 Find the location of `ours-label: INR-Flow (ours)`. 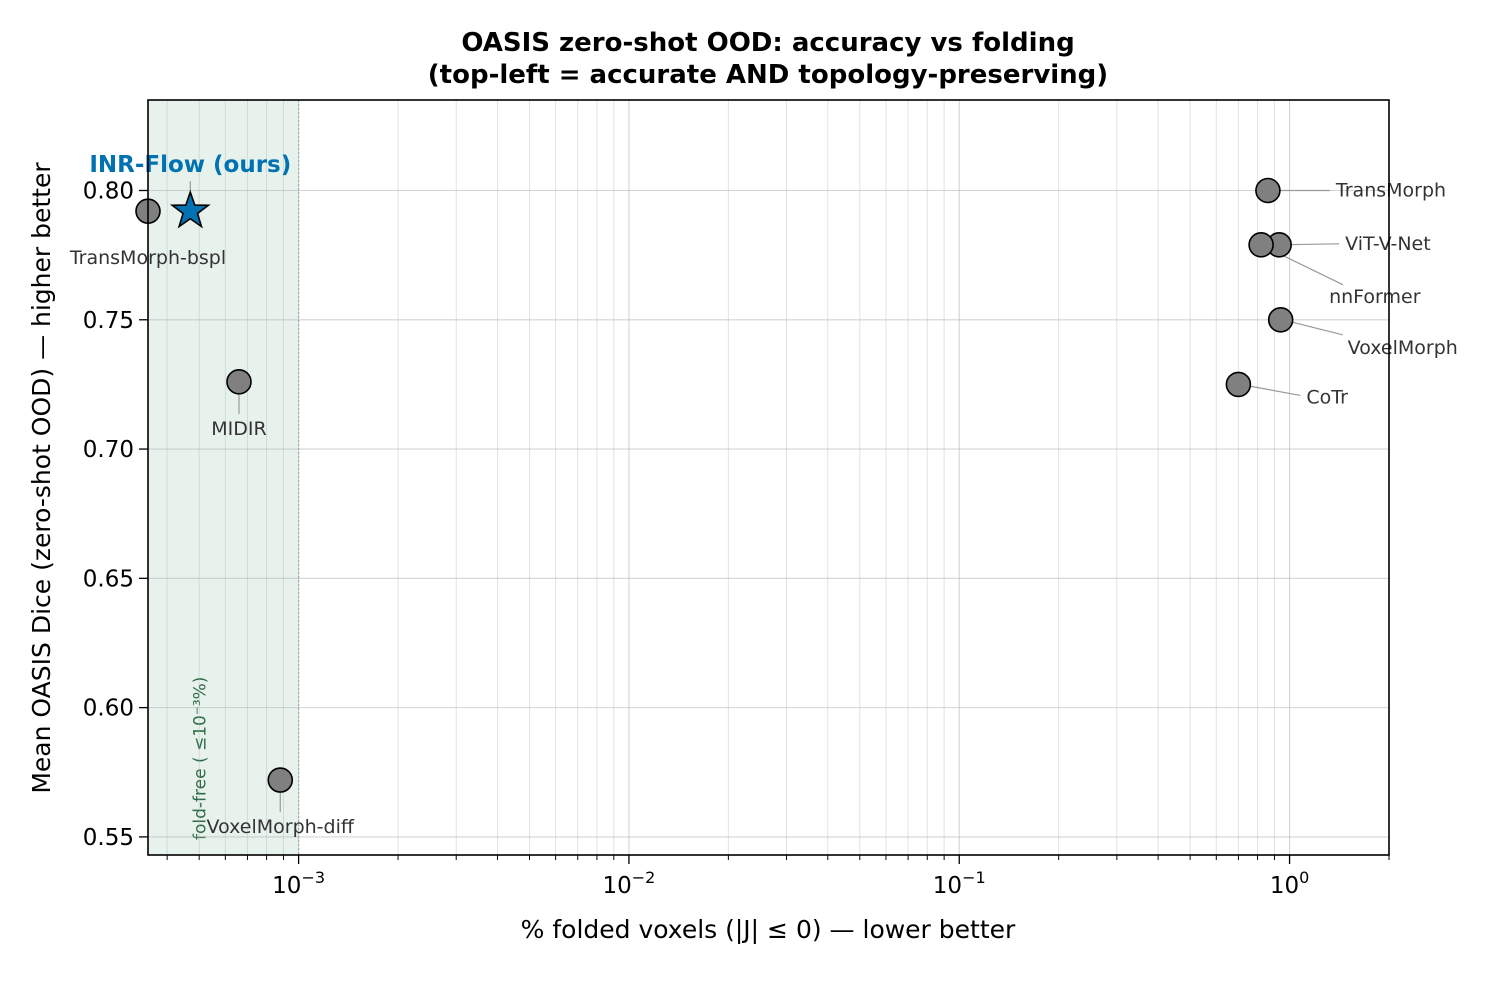

ours-label: INR-Flow (ours) is located at coordinates (190, 165).